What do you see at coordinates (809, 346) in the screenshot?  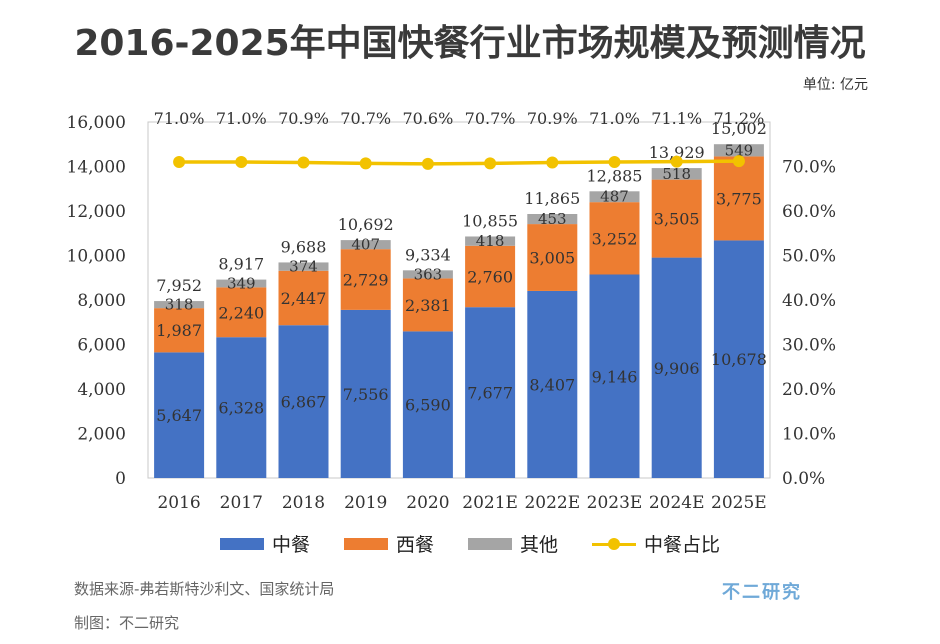 I see `y-right-tick-label: 30.0%` at bounding box center [809, 346].